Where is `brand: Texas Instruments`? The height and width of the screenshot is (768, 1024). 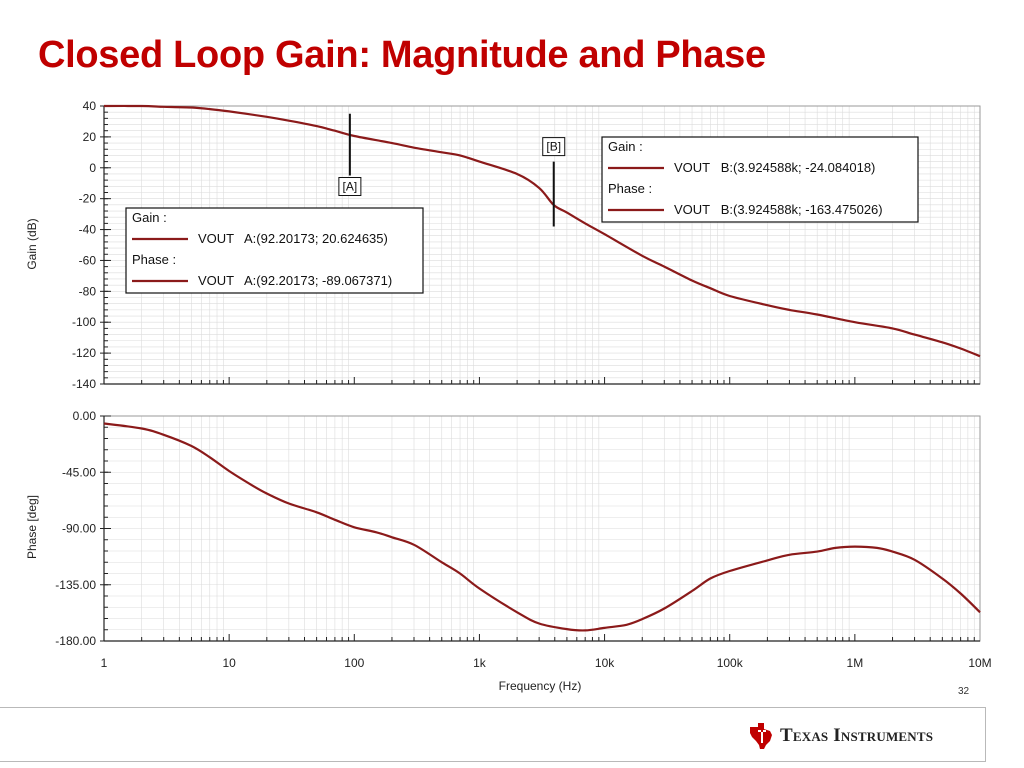 brand: Texas Instruments is located at coordinates (840, 736).